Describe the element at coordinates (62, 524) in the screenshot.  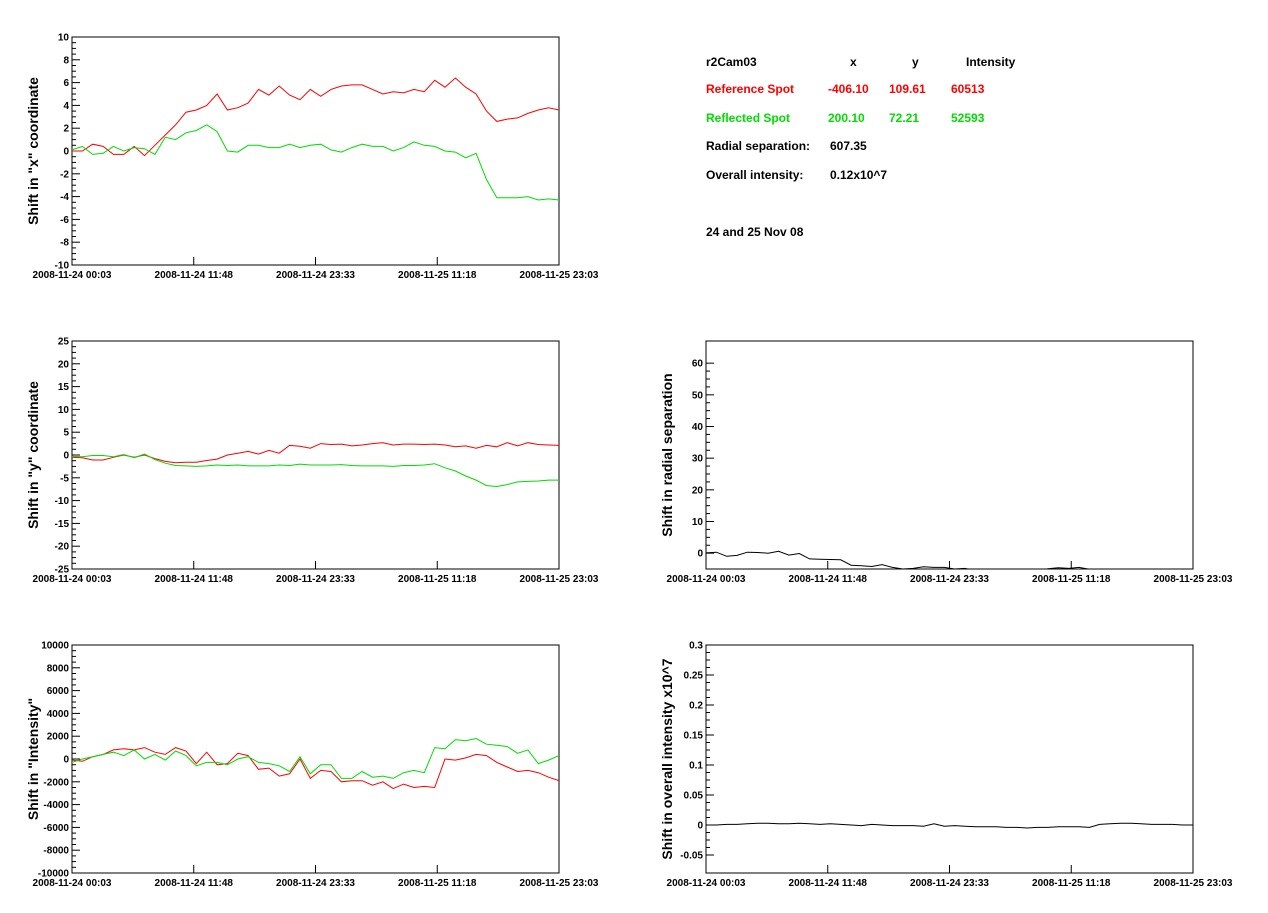
I see `y-tick-label: -15` at that location.